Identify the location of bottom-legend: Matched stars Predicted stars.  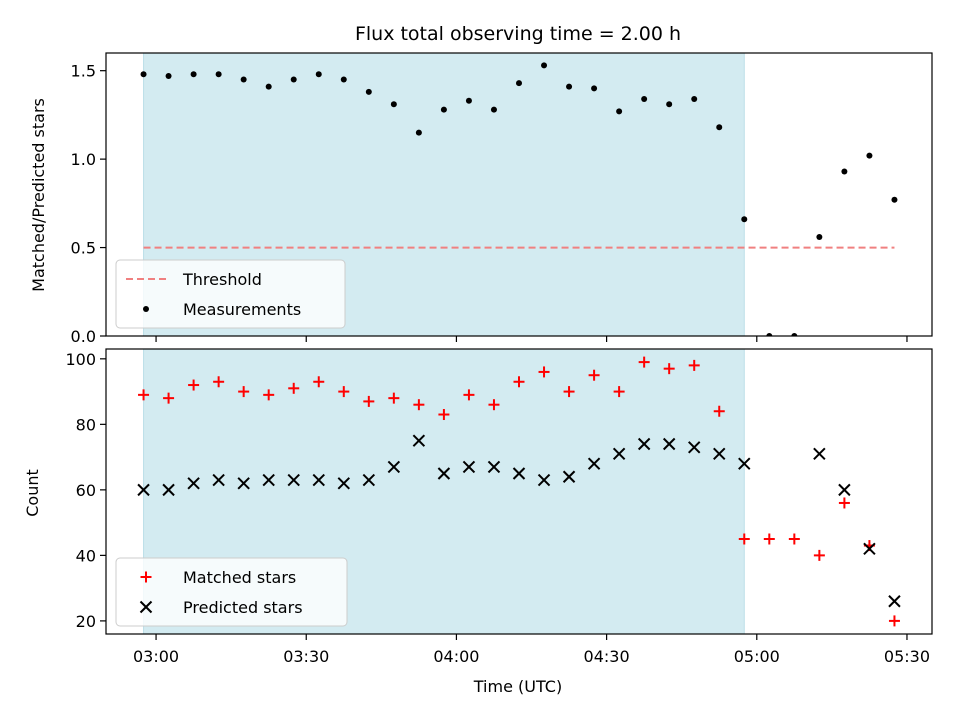
(231, 592).